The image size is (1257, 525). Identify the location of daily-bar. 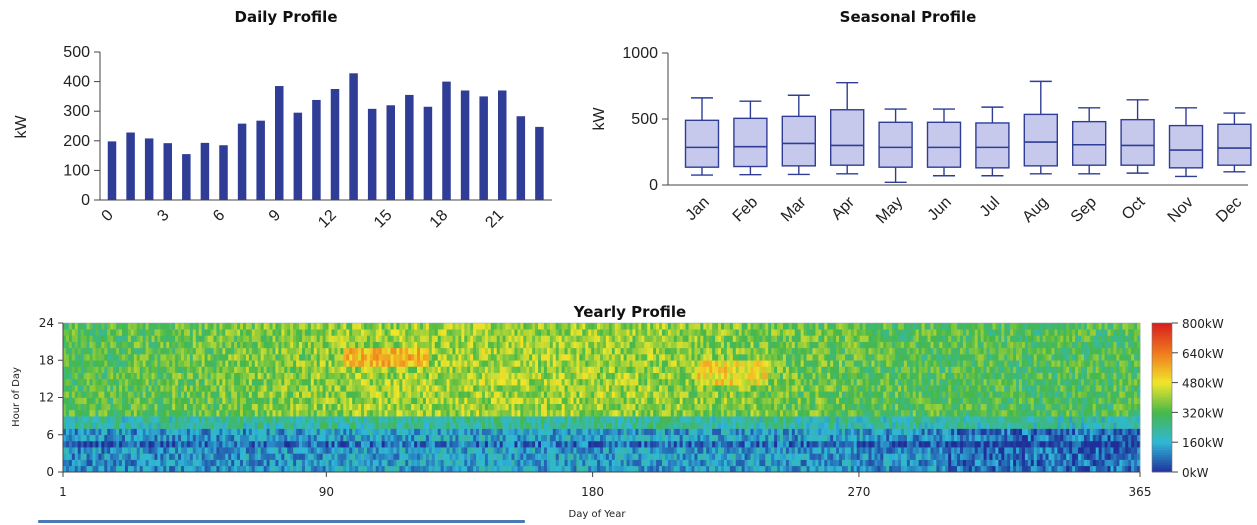
(390, 152).